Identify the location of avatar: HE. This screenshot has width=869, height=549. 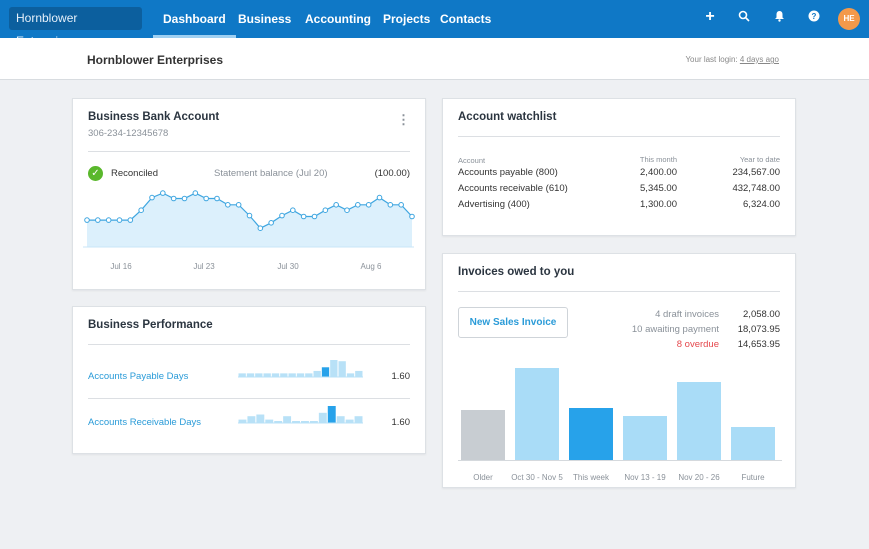
(849, 19).